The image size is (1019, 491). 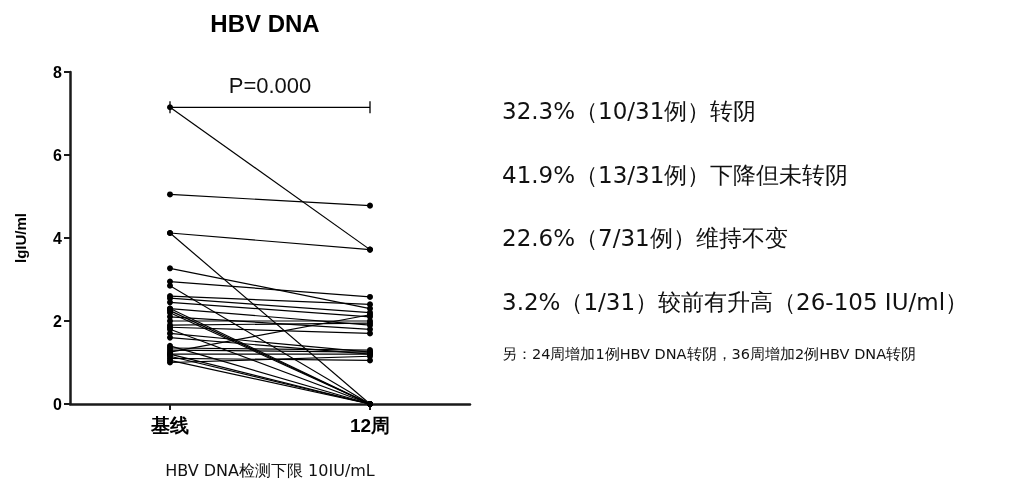 I want to click on x-tick-label: 12周, so click(x=370, y=425).